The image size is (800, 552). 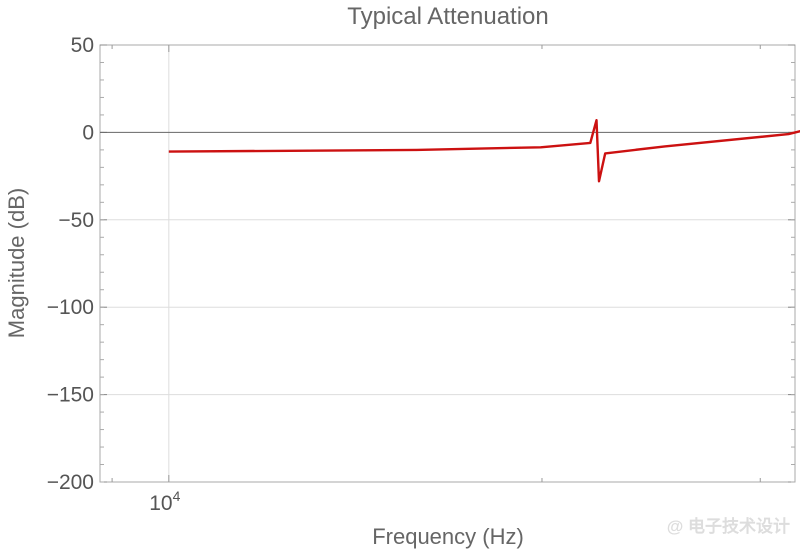 I want to click on x-tick-base: 10, so click(x=160, y=503).